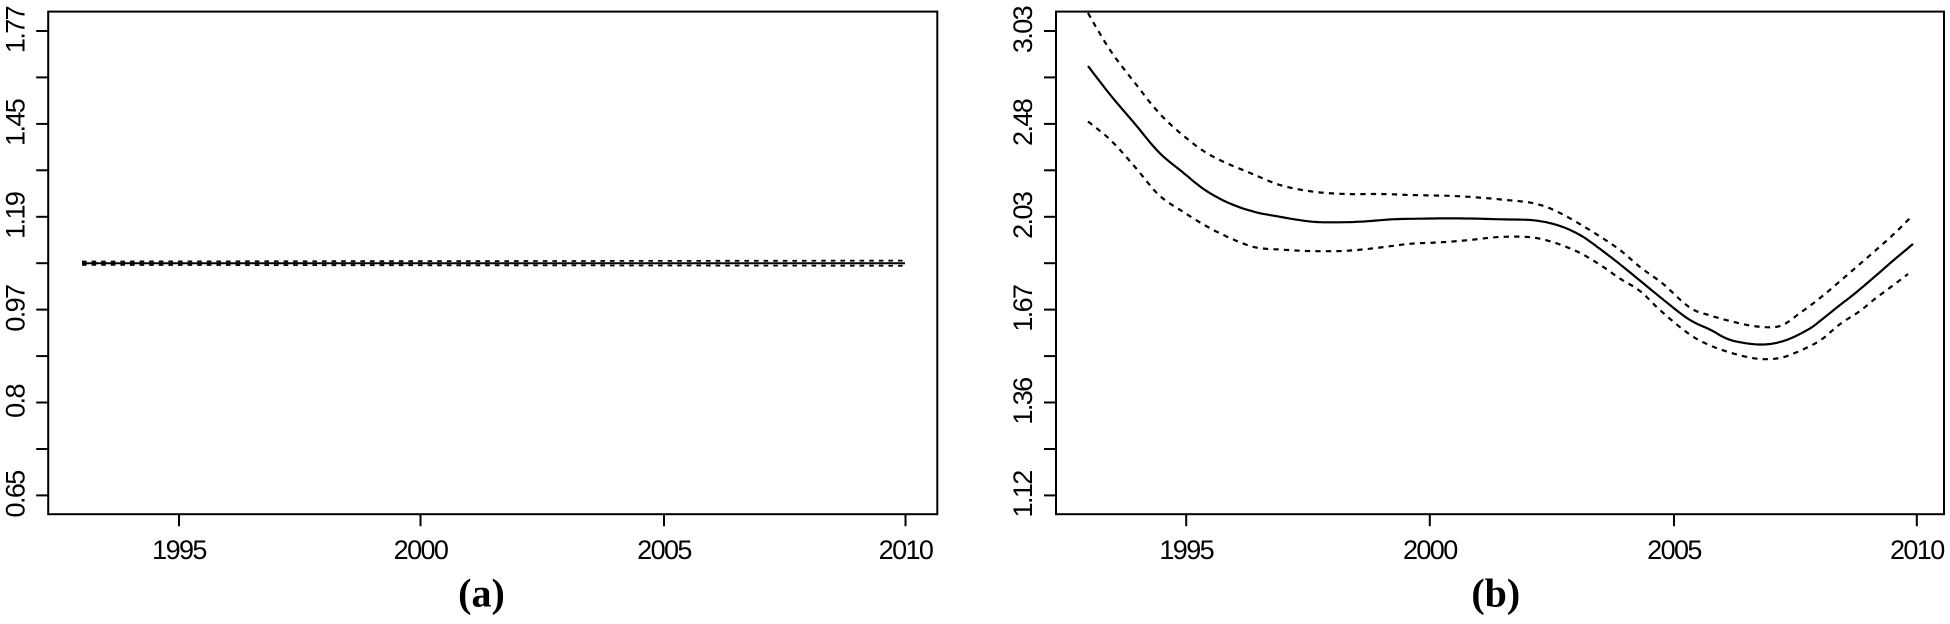 The width and height of the screenshot is (1950, 624). What do you see at coordinates (1023, 308) in the screenshot?
I see `svg-text: 1.67` at bounding box center [1023, 308].